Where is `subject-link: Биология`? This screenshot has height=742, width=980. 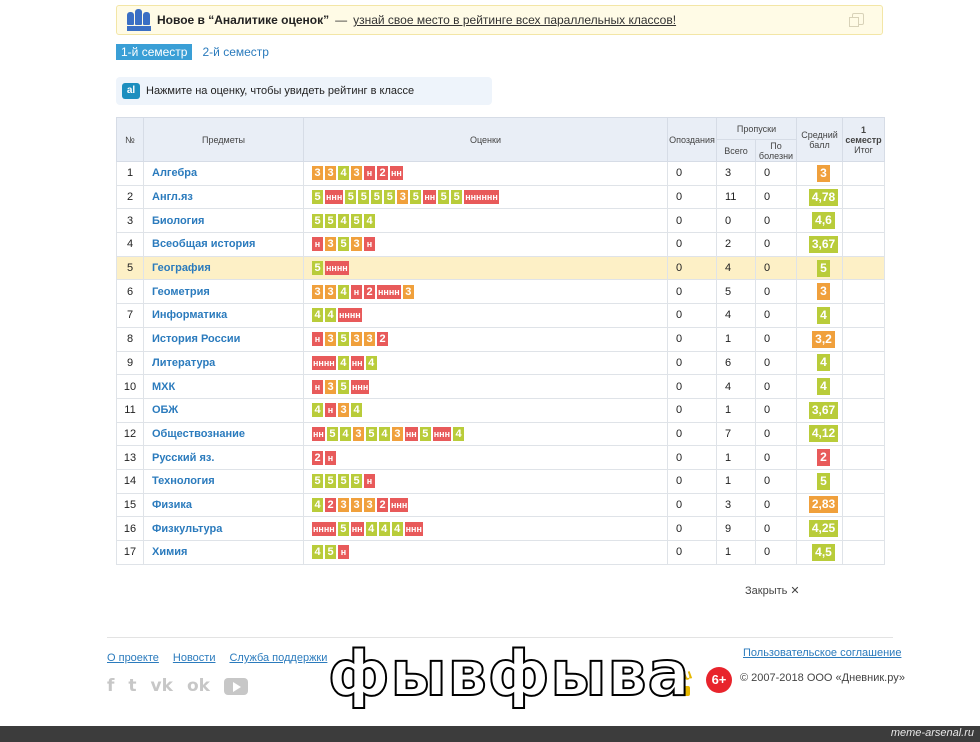
subject-link: Биология is located at coordinates (223, 221).